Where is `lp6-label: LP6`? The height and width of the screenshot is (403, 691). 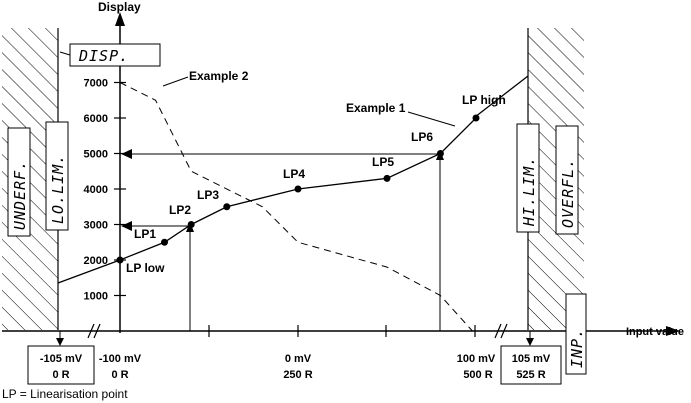 lp6-label: LP6 is located at coordinates (422, 137).